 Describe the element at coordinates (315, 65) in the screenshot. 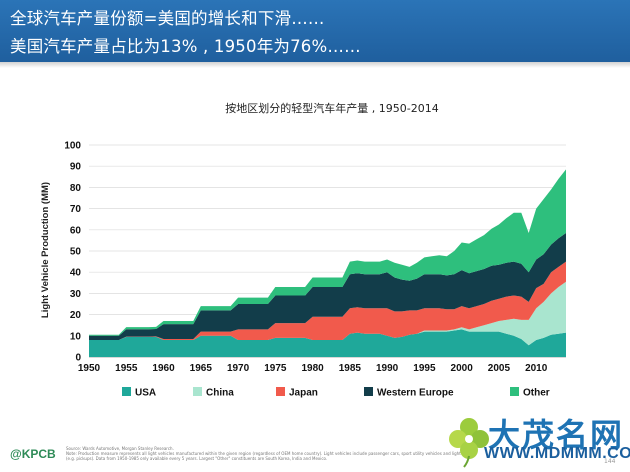

I see `header-shadow` at that location.